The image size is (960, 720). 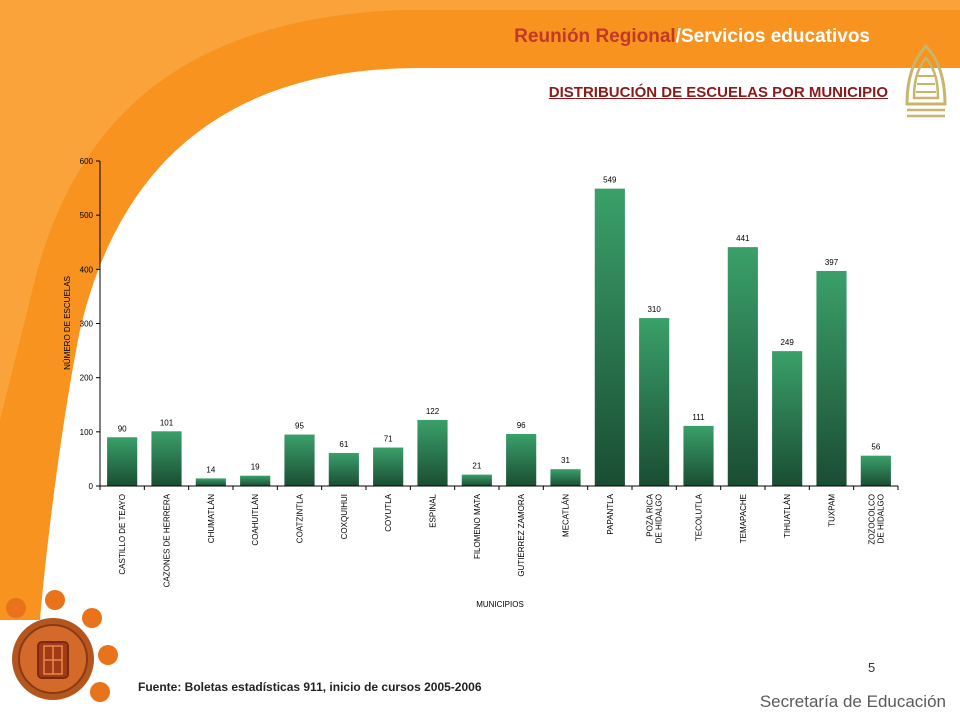 What do you see at coordinates (500, 604) in the screenshot?
I see `x-axis-title: MUNICIPIOS` at bounding box center [500, 604].